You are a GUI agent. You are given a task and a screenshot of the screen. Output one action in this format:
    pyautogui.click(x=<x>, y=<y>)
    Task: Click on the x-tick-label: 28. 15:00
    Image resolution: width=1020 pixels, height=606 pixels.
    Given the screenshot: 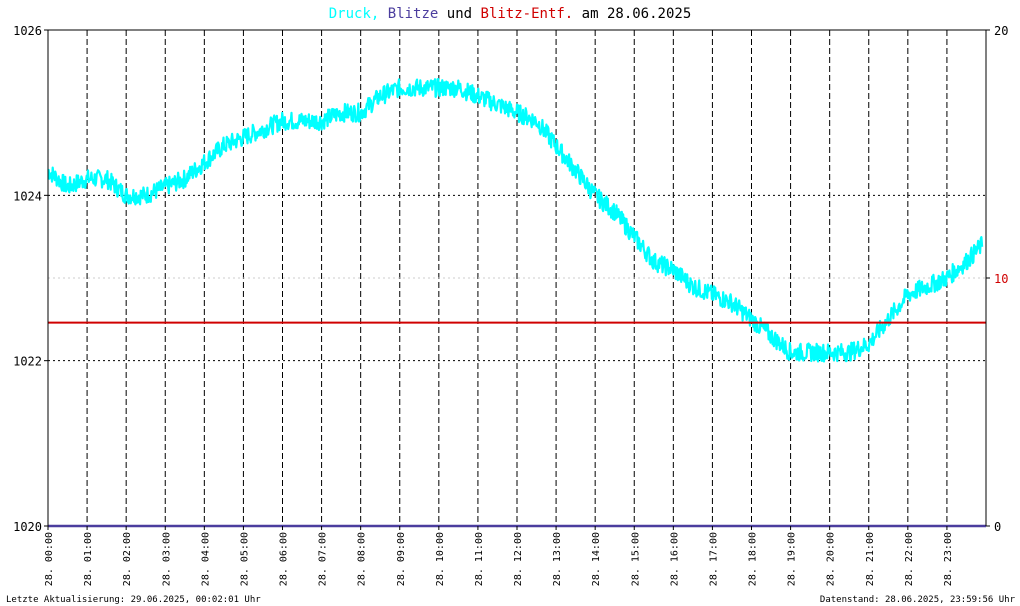 What is the action you would take?
    pyautogui.click(x=635, y=559)
    